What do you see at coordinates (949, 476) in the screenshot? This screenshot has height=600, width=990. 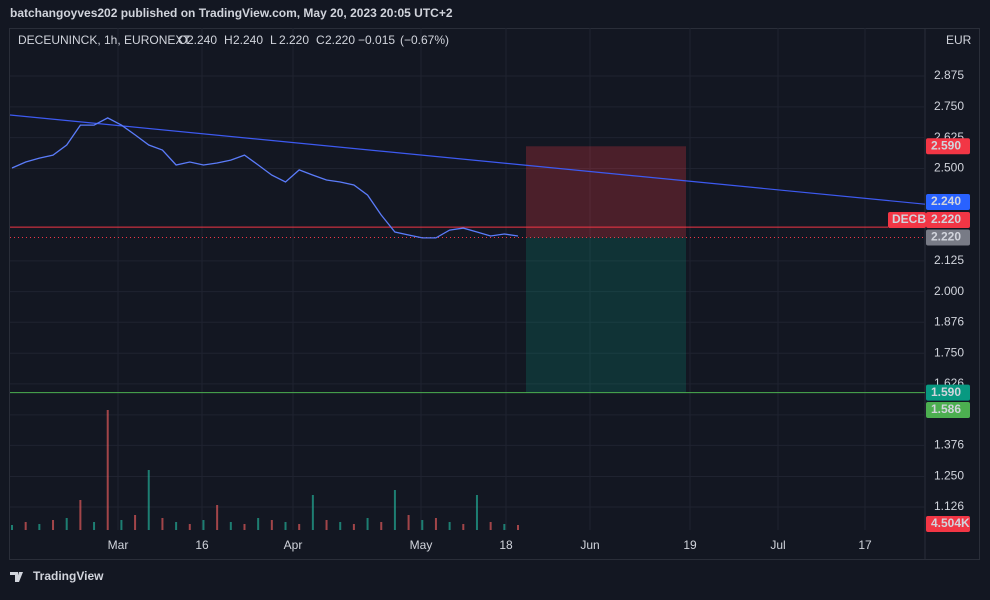 I see `y-tick-label: 1.250` at bounding box center [949, 476].